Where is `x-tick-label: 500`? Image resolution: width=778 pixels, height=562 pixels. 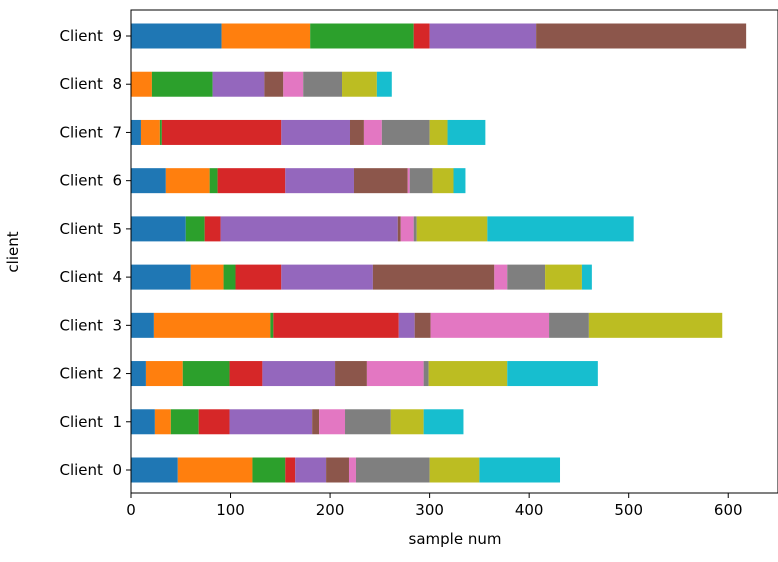
x-tick-label: 500 is located at coordinates (628, 510).